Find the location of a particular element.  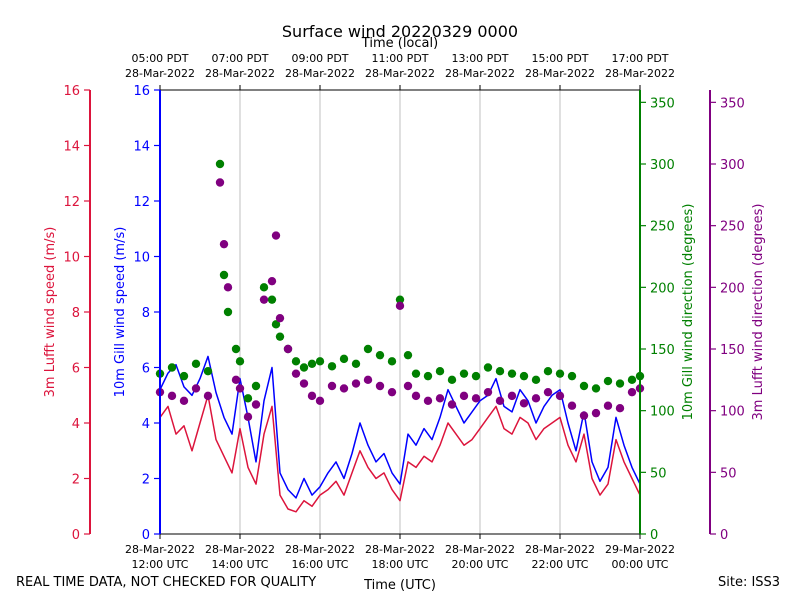

gill-speed-axis-tick-label: 10 is located at coordinates (141, 258).